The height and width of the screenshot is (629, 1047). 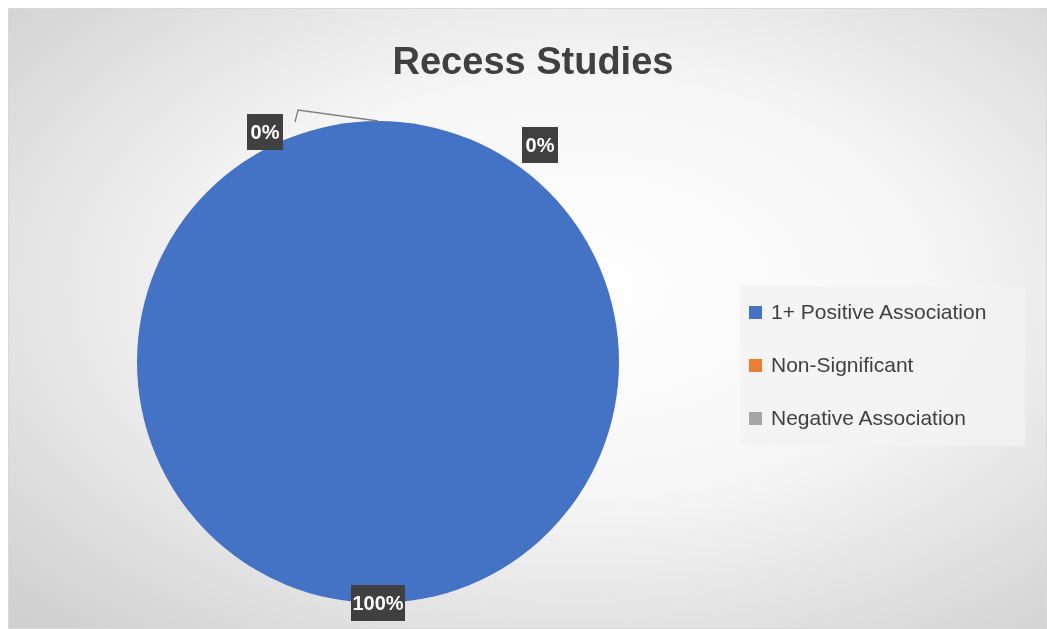 What do you see at coordinates (378, 603) in the screenshot?
I see `data-label: 100%` at bounding box center [378, 603].